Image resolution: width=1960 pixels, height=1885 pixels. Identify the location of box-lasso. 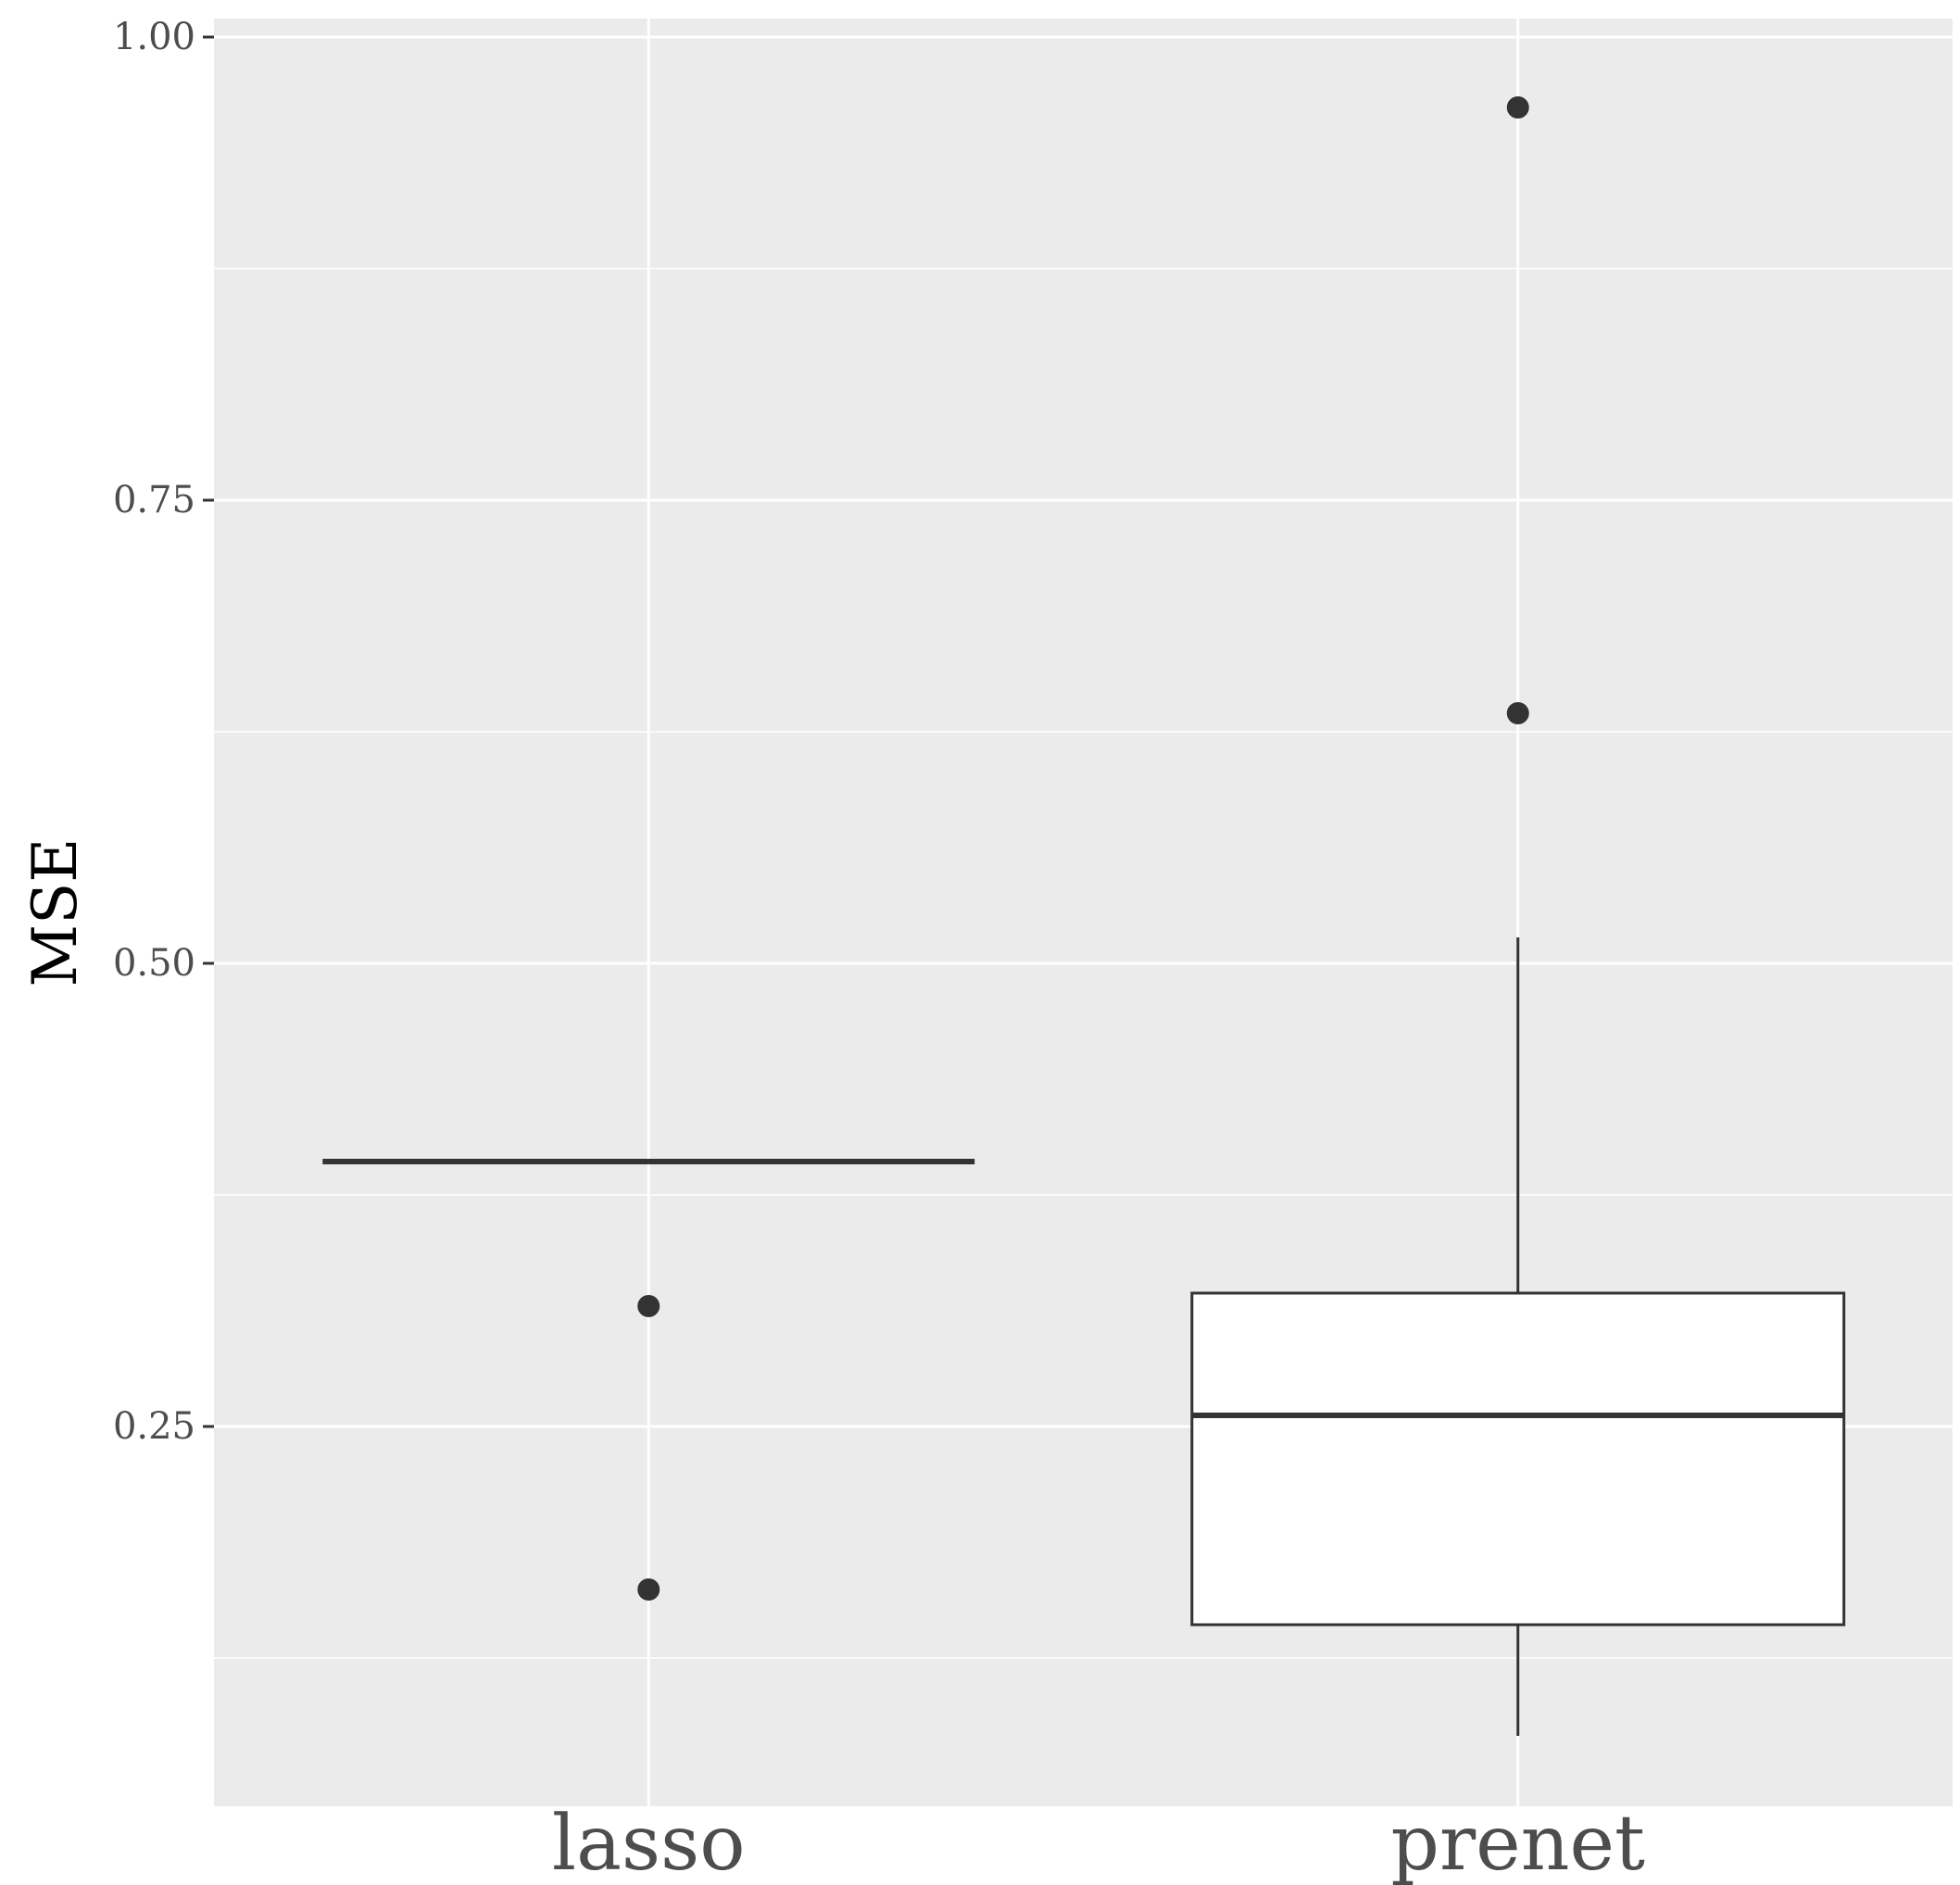
(648, 1380).